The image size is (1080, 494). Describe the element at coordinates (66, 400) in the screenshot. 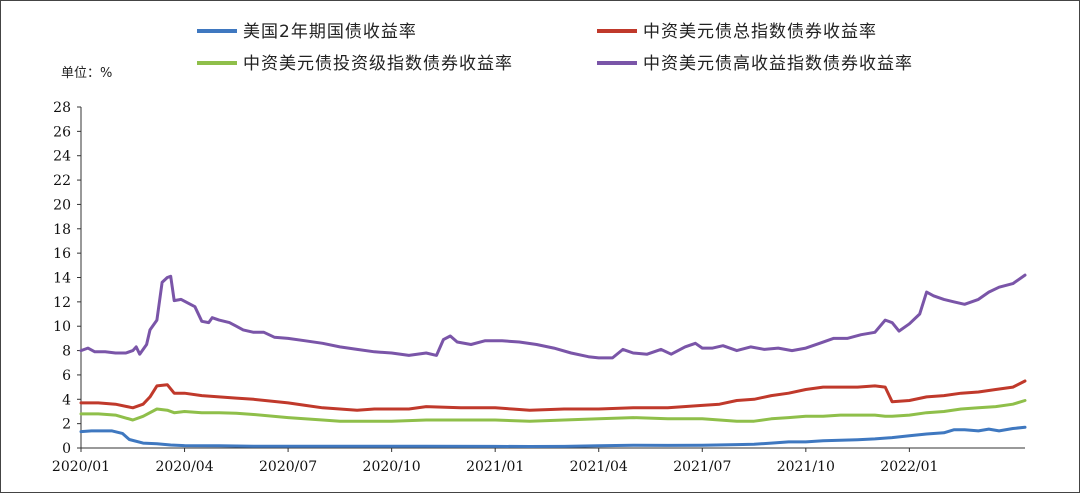

I see `y-tick-label: 4` at that location.